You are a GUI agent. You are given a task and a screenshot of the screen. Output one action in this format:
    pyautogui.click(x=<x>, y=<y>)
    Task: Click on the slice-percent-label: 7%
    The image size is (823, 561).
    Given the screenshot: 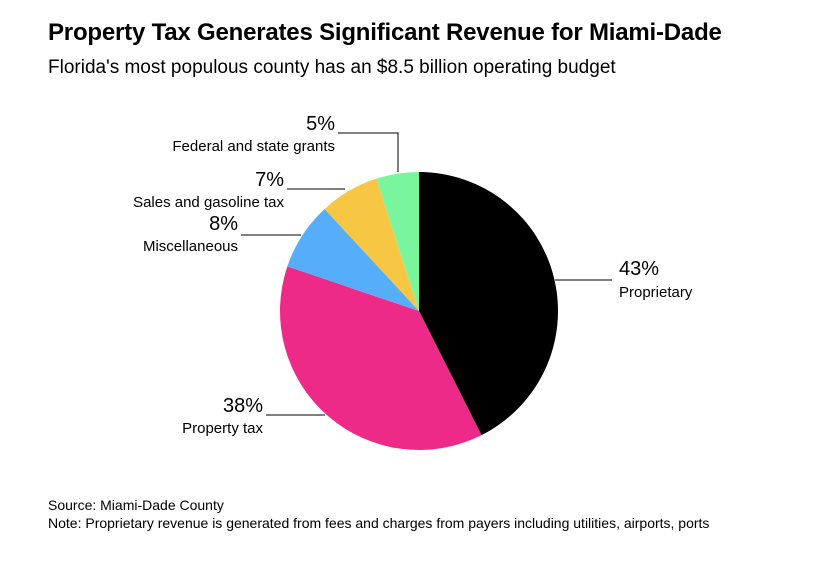 What is the action you would take?
    pyautogui.click(x=269, y=180)
    